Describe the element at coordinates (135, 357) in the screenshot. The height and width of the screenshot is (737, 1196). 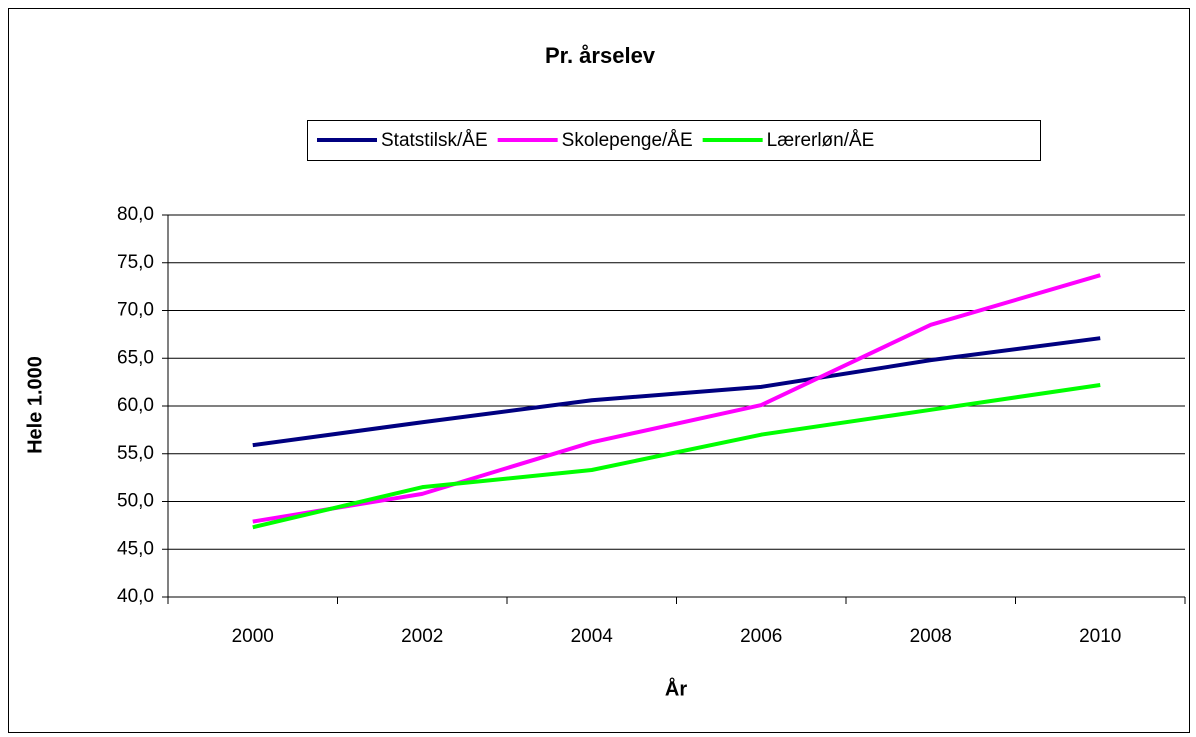
I see `y-tick-label: 65,0` at that location.